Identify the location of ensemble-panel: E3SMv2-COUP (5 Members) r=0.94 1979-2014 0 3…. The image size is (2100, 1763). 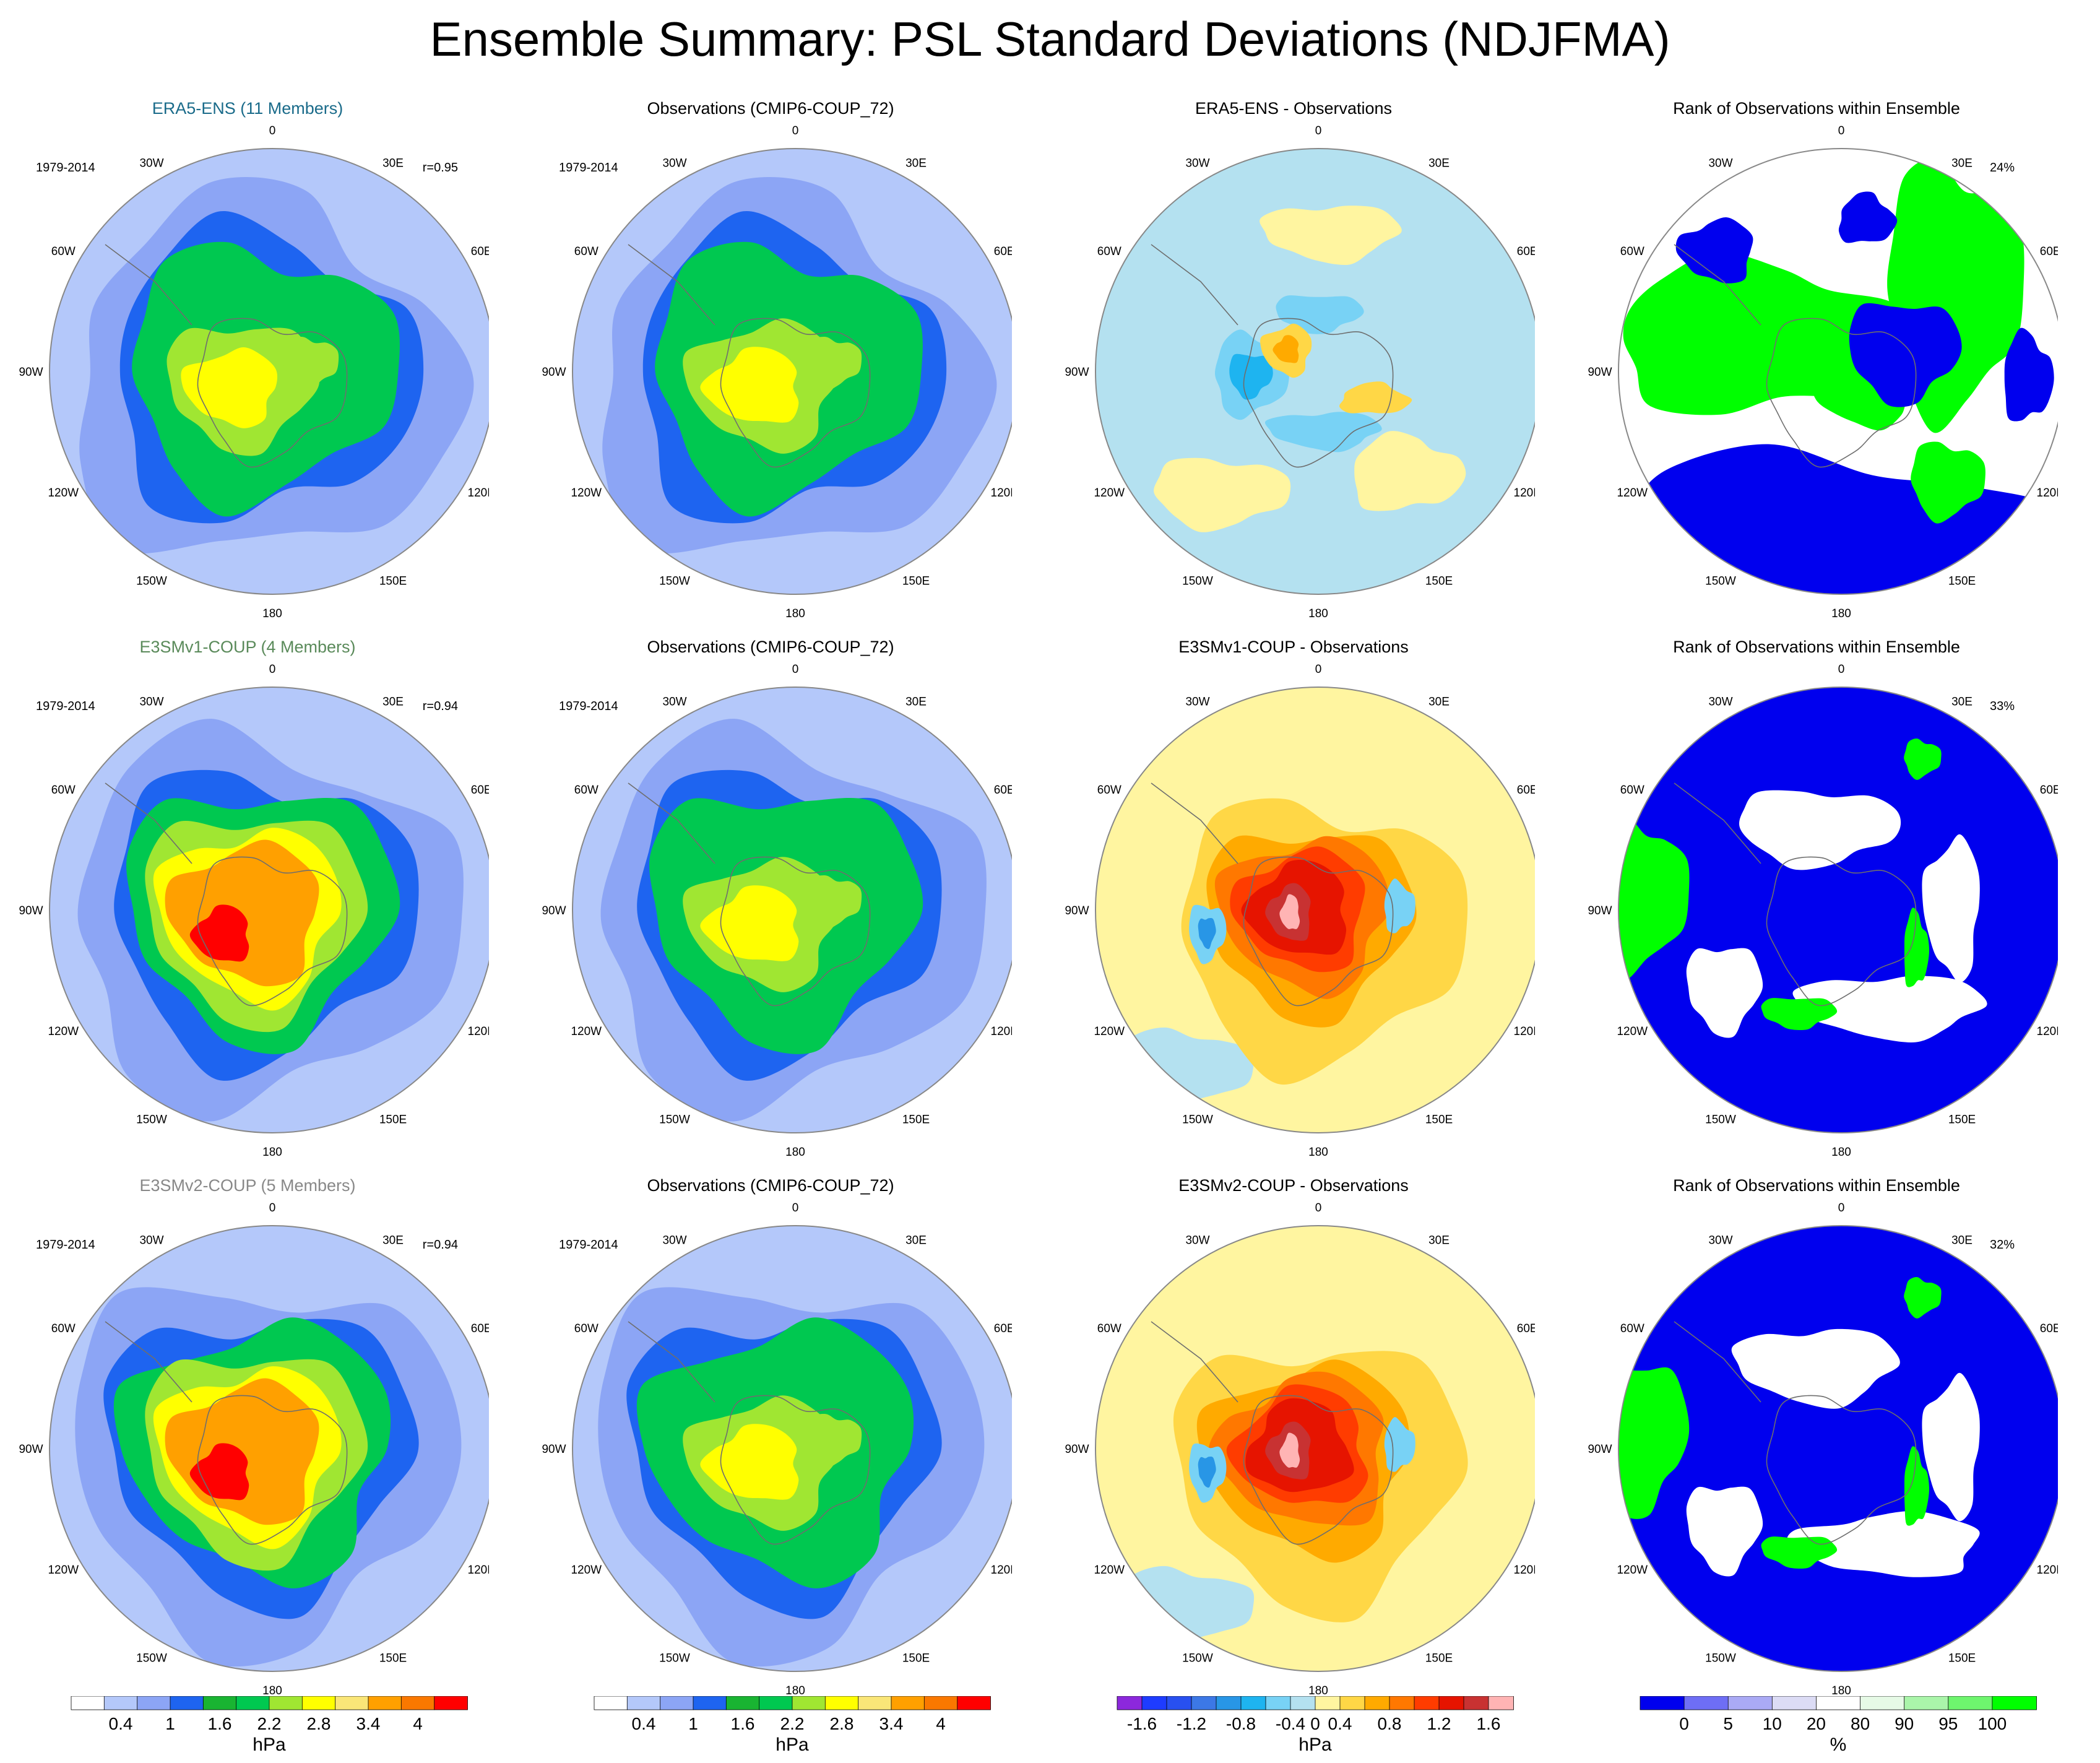
(247, 1448).